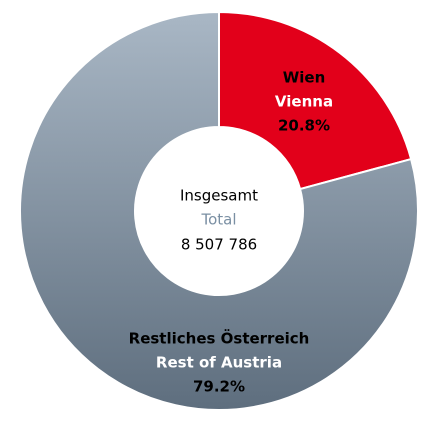 The image size is (424, 423). What do you see at coordinates (219, 245) in the screenshot?
I see `total: 8 507 786` at bounding box center [219, 245].